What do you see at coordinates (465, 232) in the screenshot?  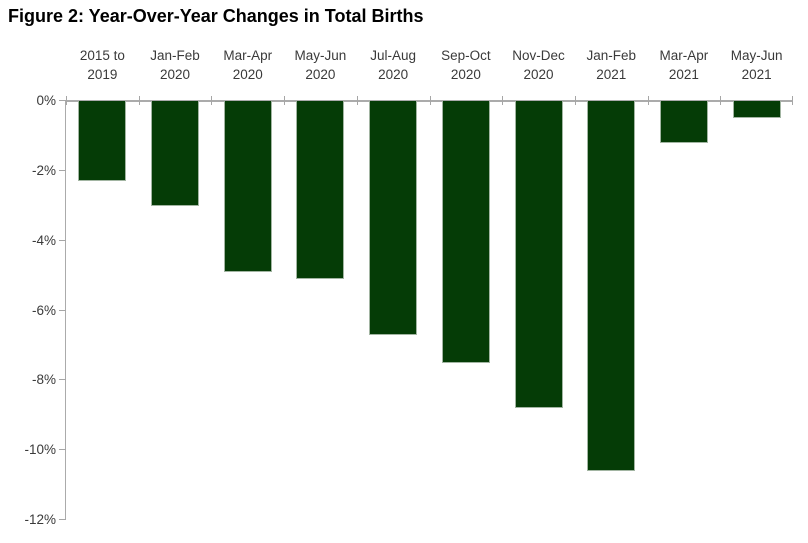 I see `bar-sep-oct-2020` at bounding box center [465, 232].